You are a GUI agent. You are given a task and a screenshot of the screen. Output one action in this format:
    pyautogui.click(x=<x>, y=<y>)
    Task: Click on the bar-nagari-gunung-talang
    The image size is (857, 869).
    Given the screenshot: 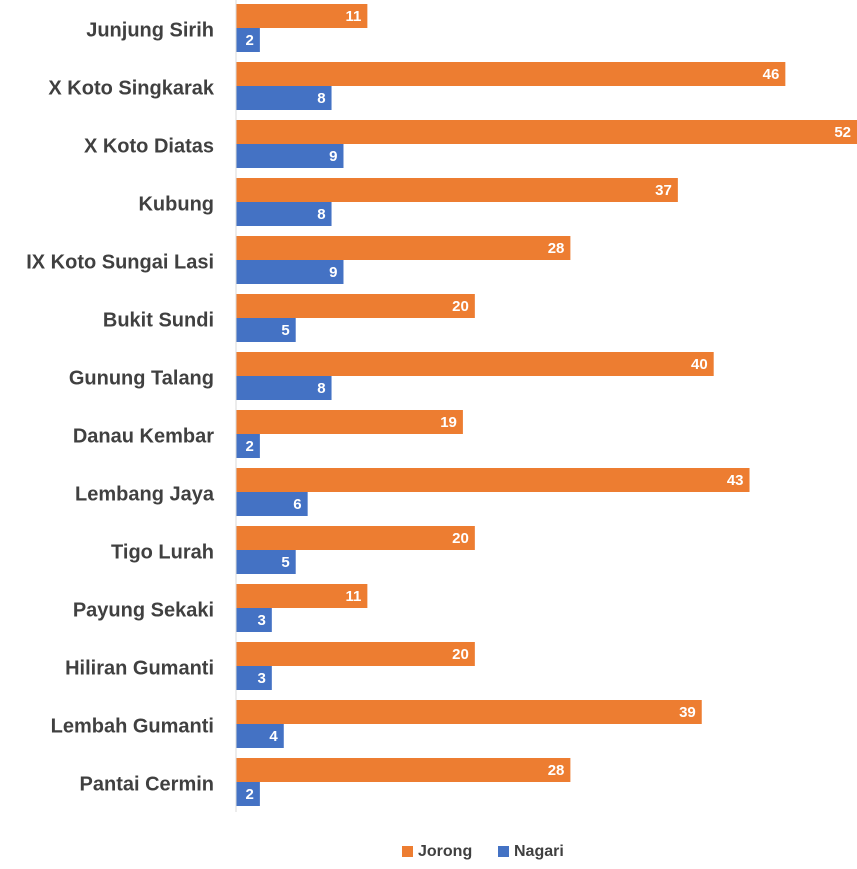 What is the action you would take?
    pyautogui.click(x=284, y=388)
    